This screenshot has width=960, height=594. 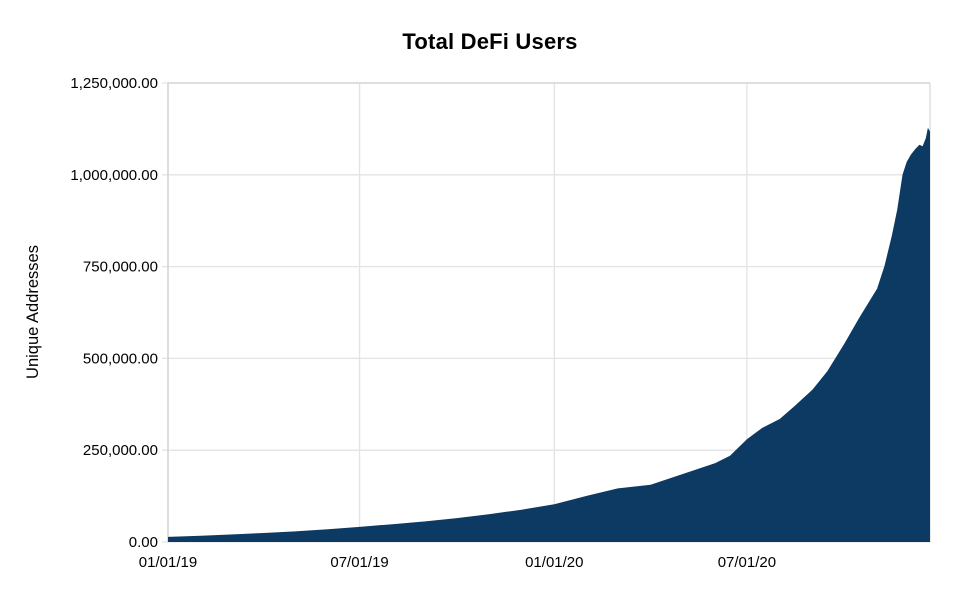 What do you see at coordinates (114, 175) in the screenshot?
I see `y-tick-label: 1,000,000.00` at bounding box center [114, 175].